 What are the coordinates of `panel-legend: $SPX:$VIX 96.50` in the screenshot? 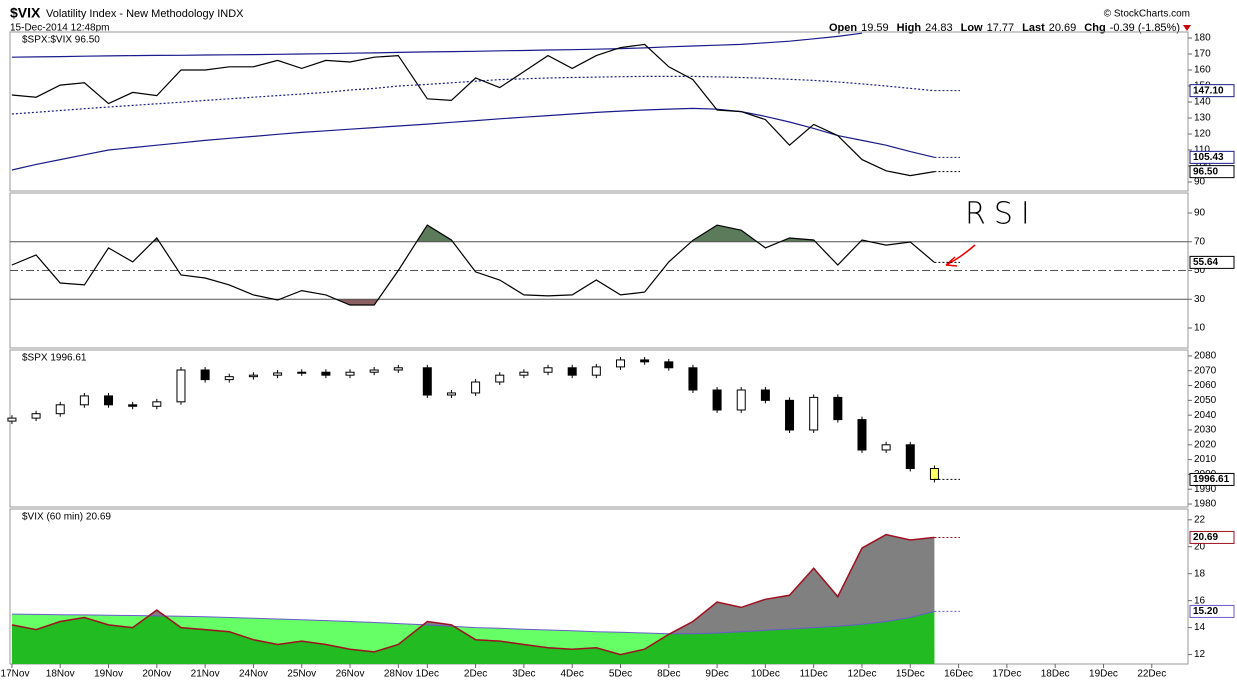 It's located at (61, 40).